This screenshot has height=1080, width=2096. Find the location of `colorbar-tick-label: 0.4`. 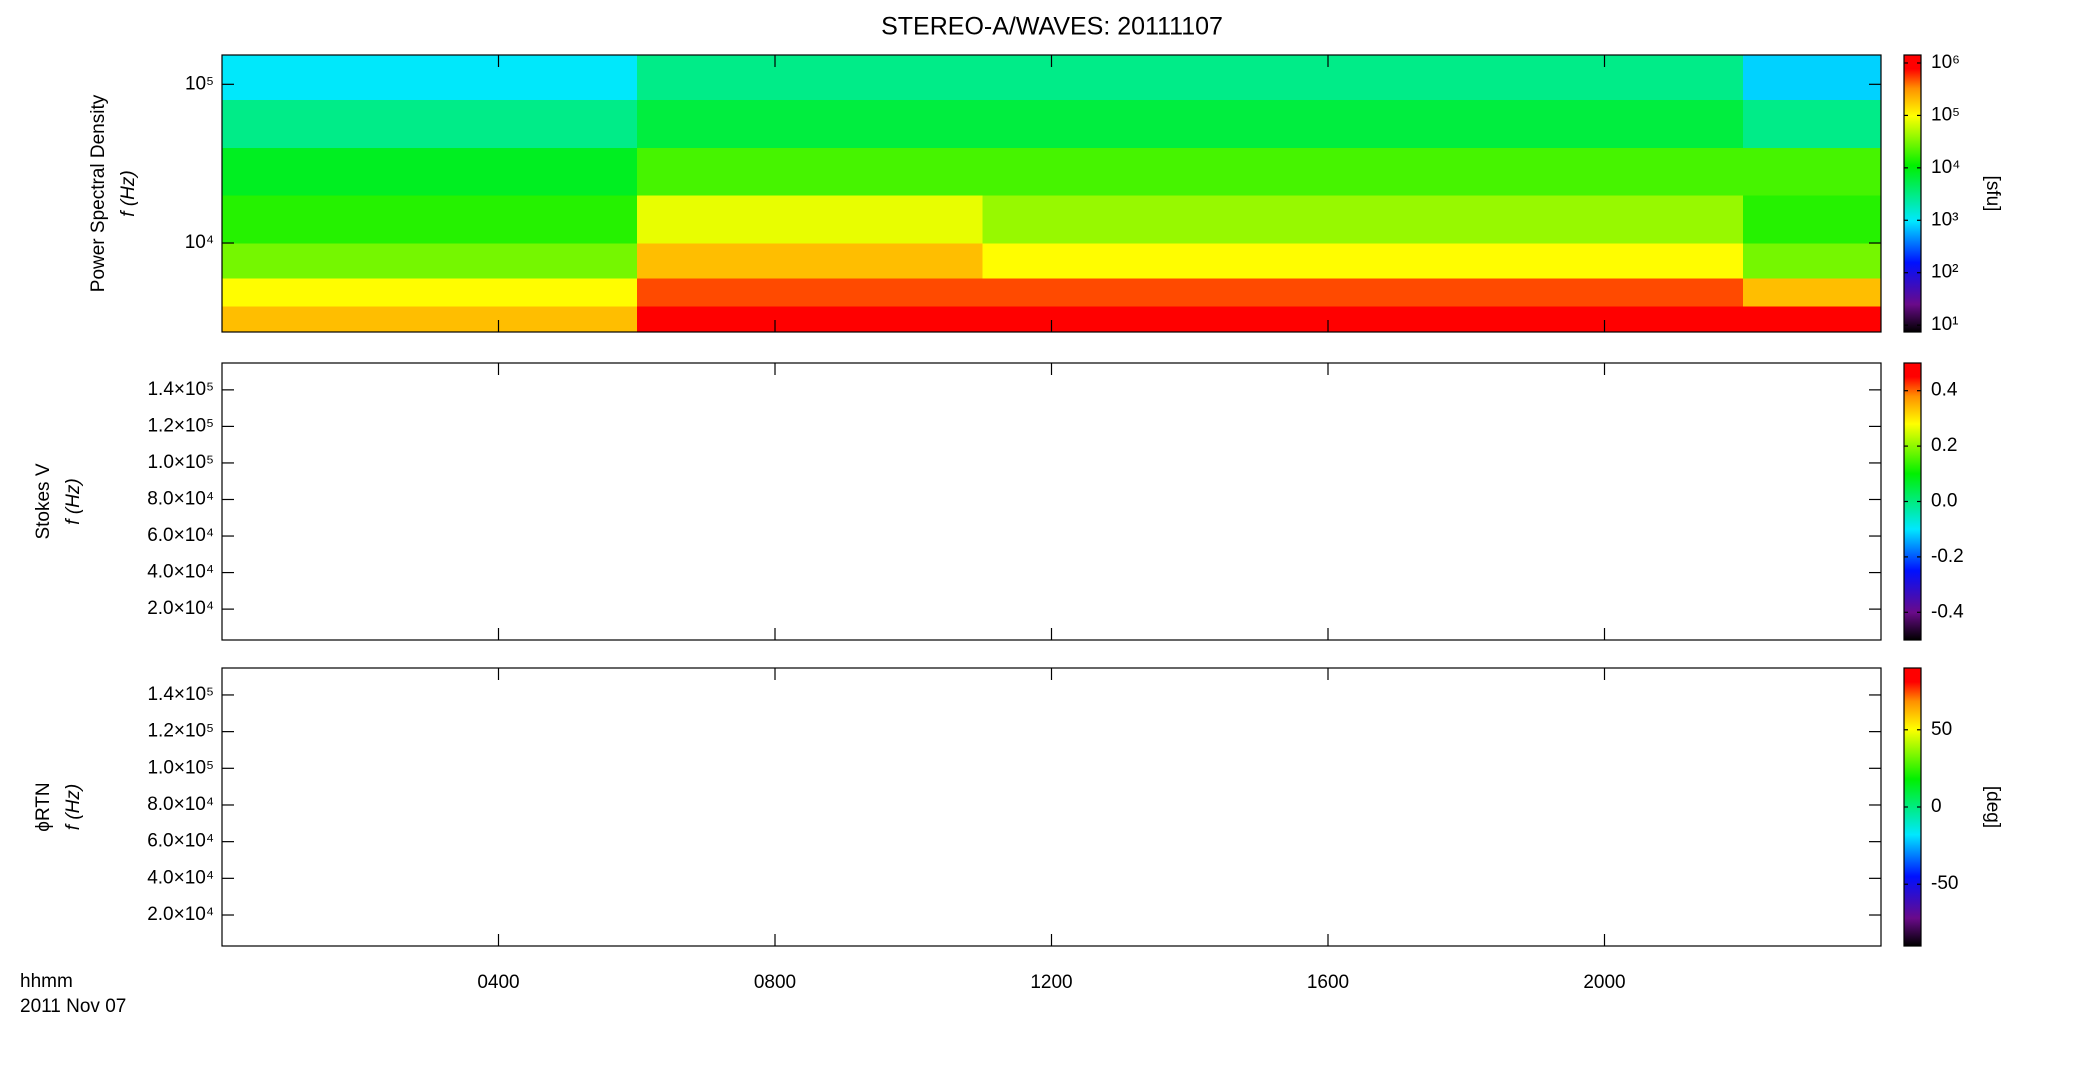

colorbar-tick-label: 0.4 is located at coordinates (1944, 390).